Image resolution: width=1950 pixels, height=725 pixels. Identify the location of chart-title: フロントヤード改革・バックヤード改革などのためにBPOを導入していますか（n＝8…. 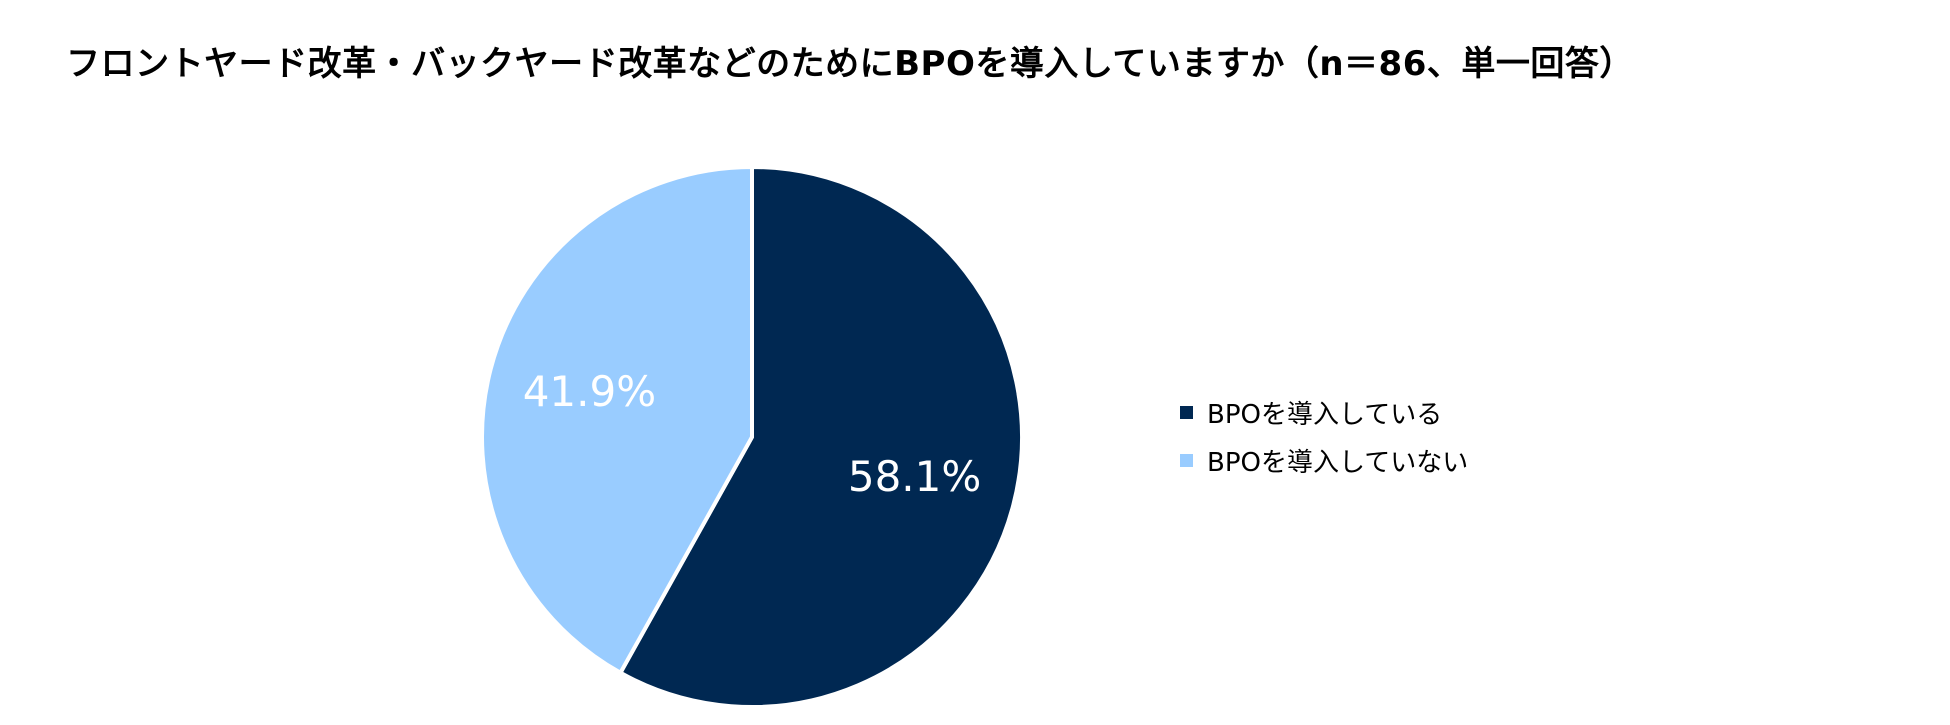
(850, 64).